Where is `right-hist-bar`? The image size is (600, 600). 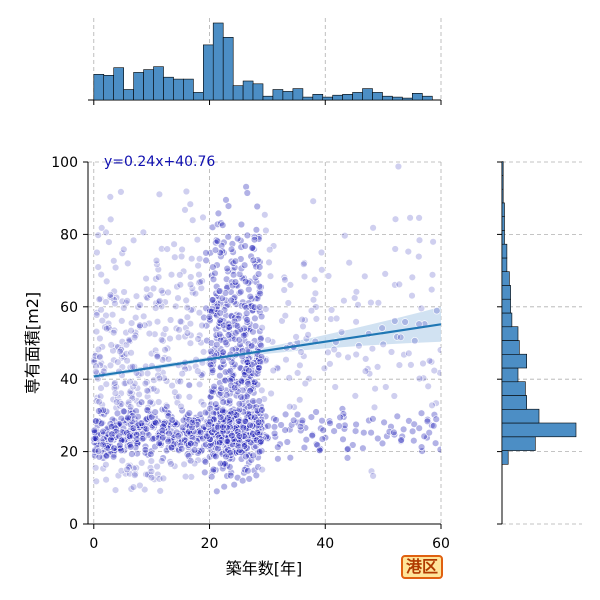 right-hist-bar is located at coordinates (503, 237).